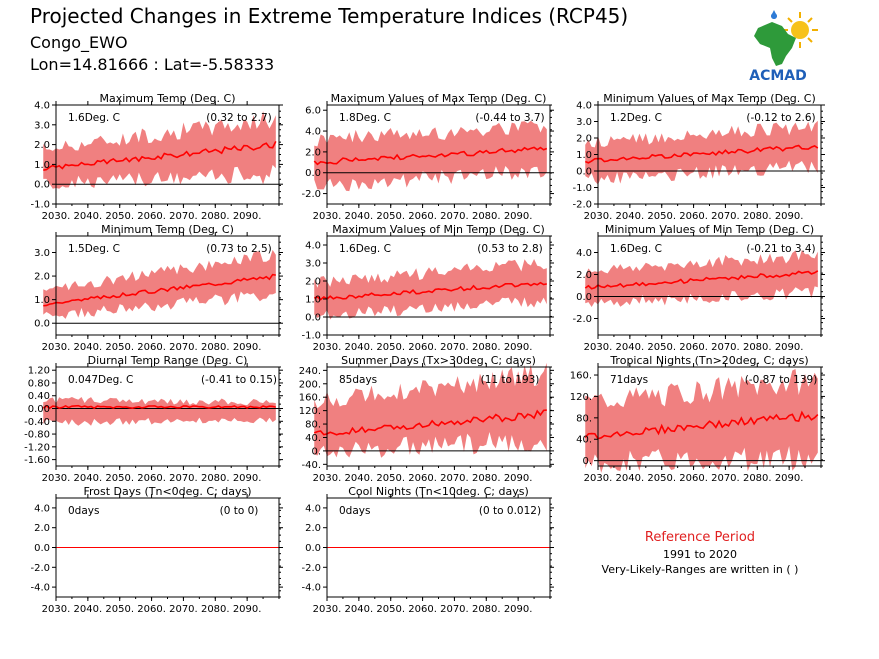 The image size is (879, 659). I want to click on y-tick-label: 1.20, so click(39, 371).